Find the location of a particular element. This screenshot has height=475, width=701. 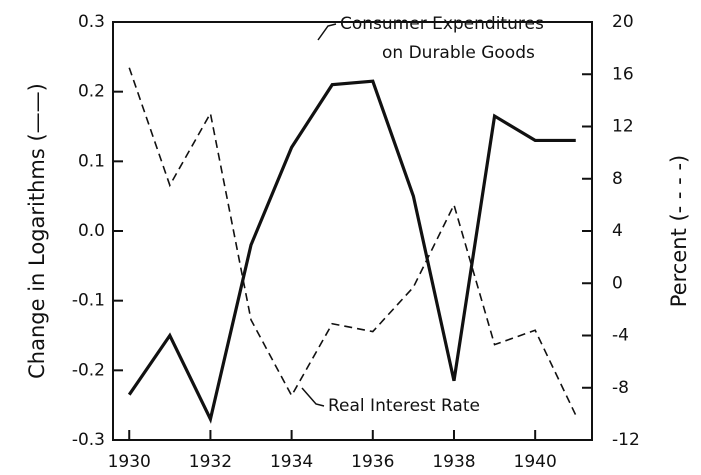

x-tick-label: 1940 is located at coordinates (535, 462).